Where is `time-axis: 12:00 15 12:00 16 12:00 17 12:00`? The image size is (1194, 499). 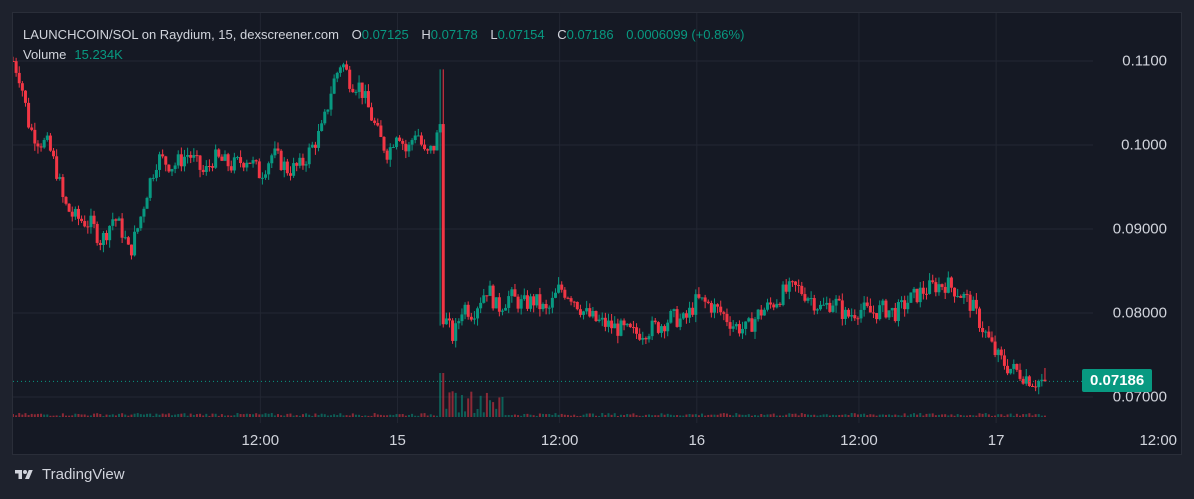 time-axis: 12:00 15 12:00 16 12:00 17 12:00 is located at coordinates (595, 438).